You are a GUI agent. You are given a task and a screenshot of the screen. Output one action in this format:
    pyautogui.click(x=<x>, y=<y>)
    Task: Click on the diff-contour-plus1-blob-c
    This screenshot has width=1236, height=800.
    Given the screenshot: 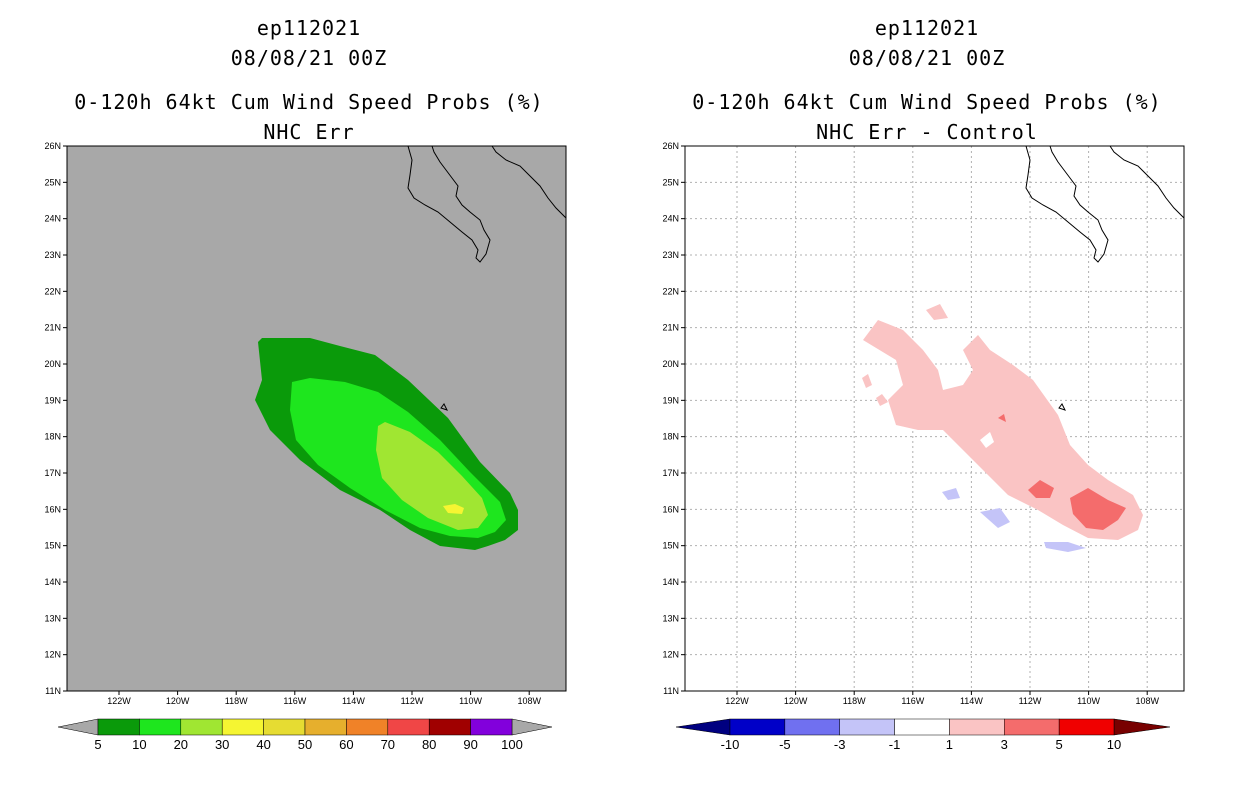 What is the action you would take?
    pyautogui.click(x=882, y=400)
    